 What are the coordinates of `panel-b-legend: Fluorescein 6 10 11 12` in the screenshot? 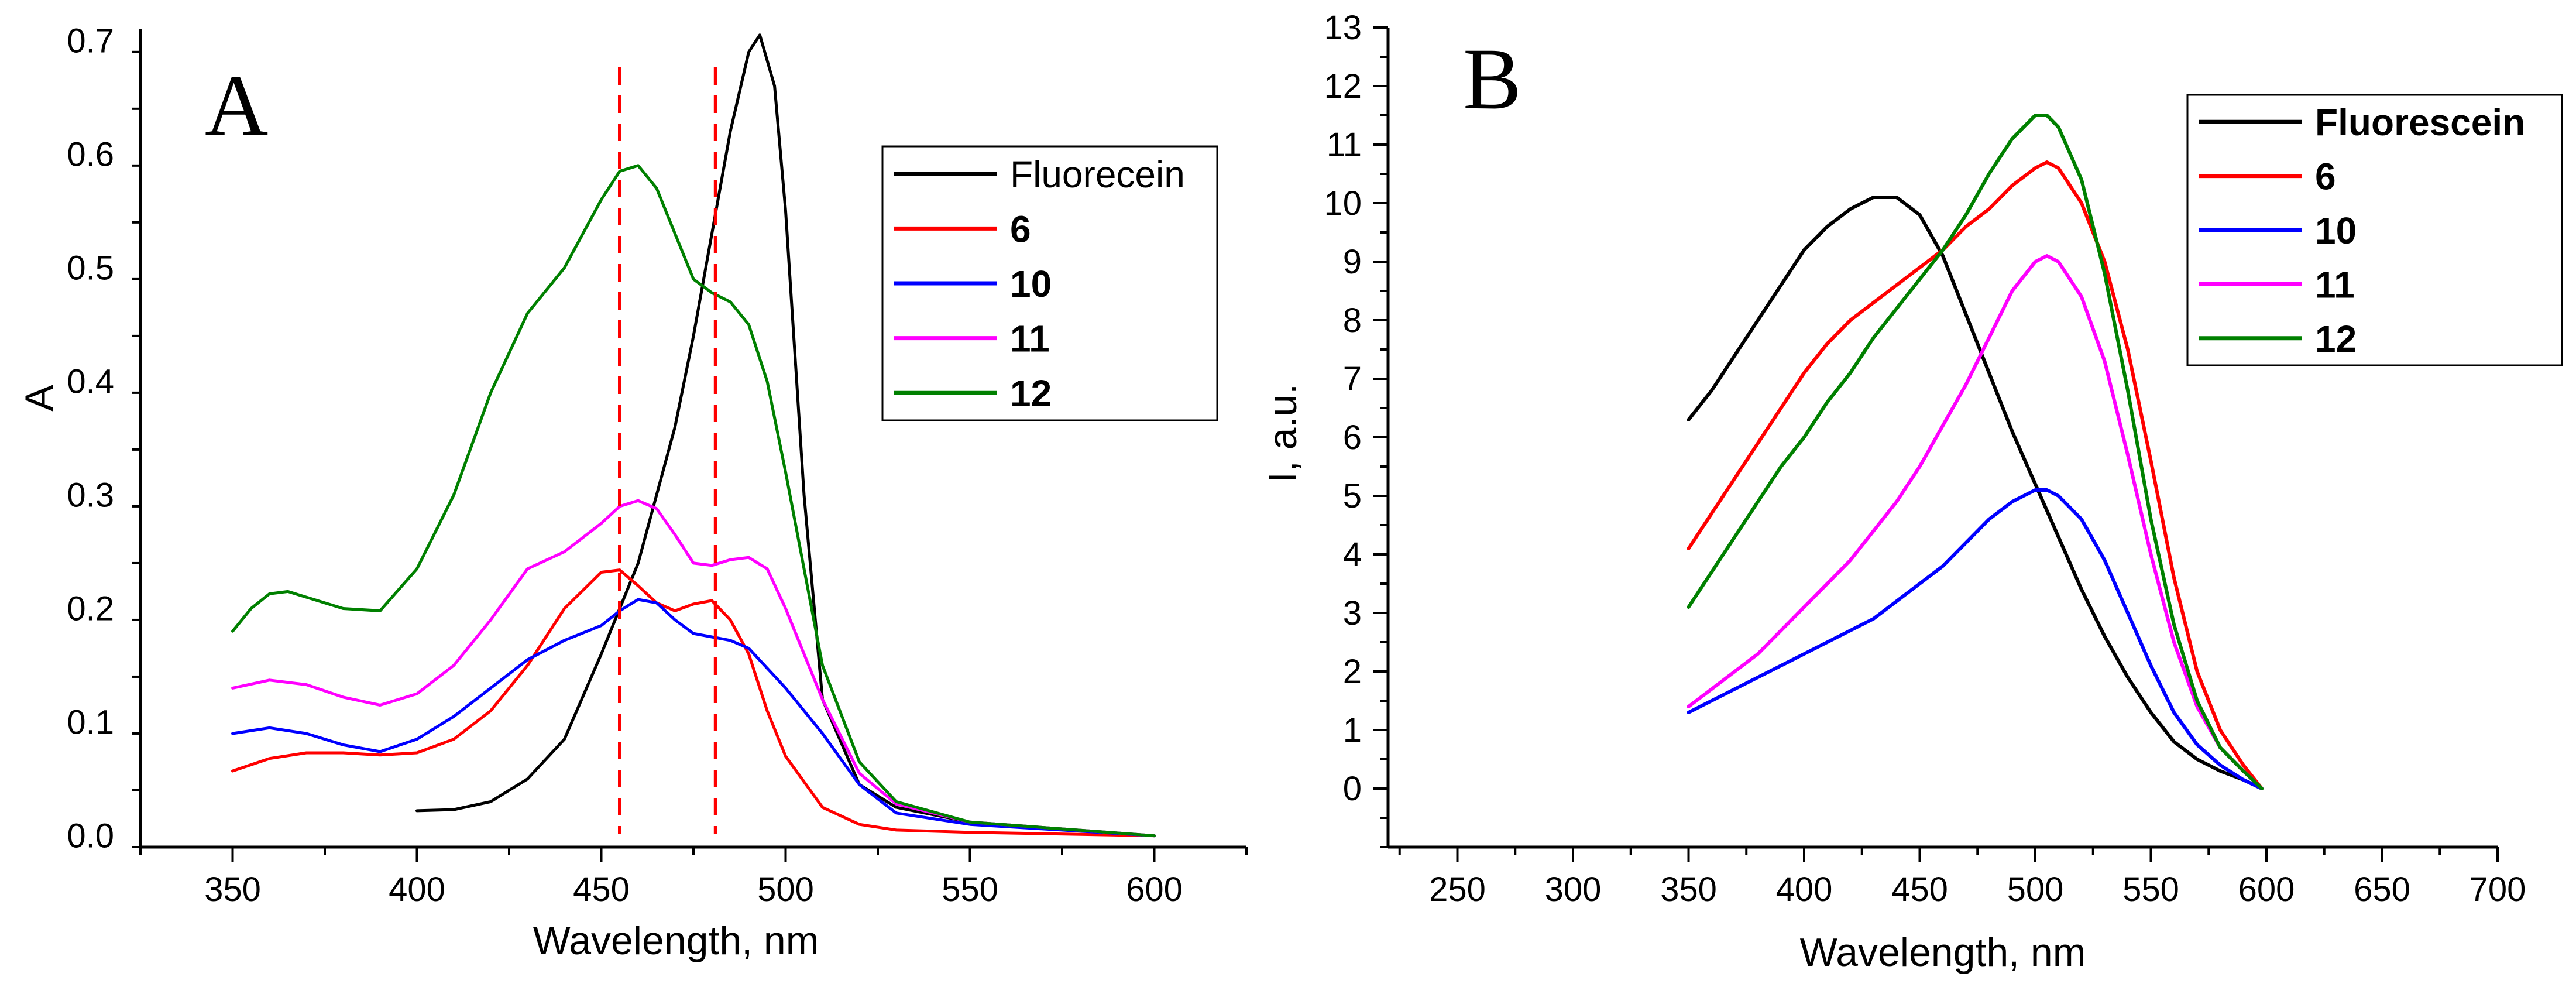 It's located at (2375, 230).